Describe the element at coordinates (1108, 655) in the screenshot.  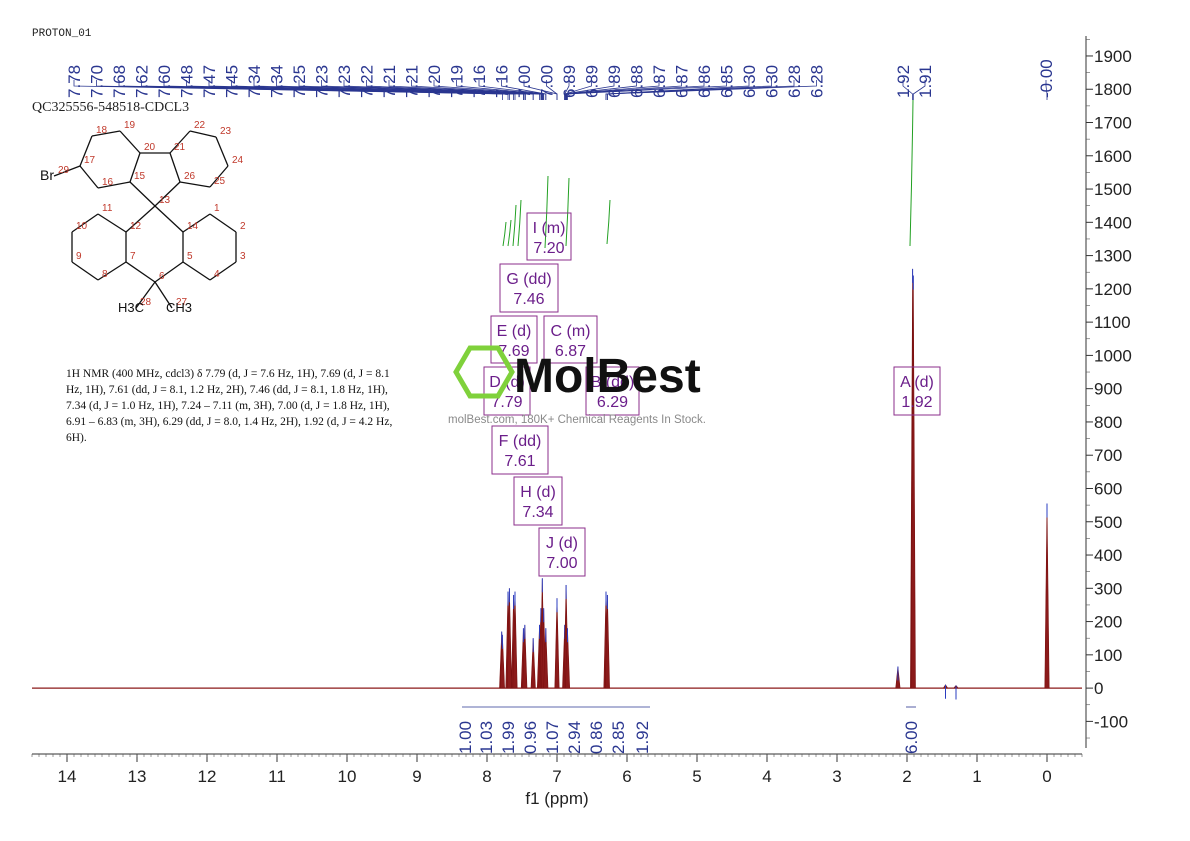
I see `y-tick-label: 100` at that location.